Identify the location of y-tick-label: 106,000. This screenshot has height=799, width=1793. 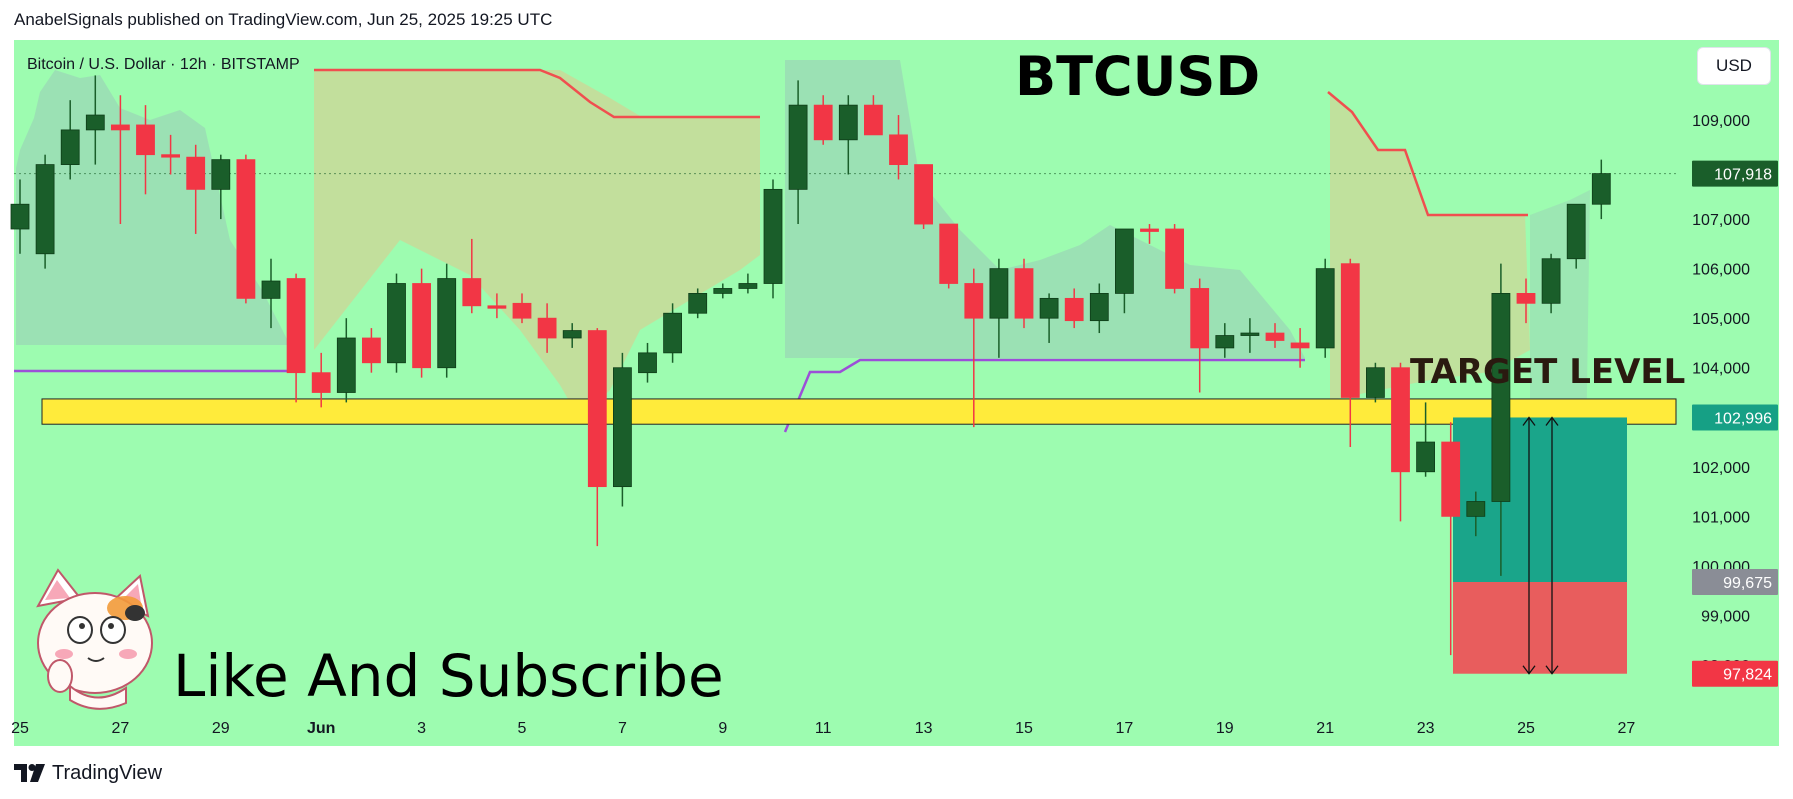
(1721, 270).